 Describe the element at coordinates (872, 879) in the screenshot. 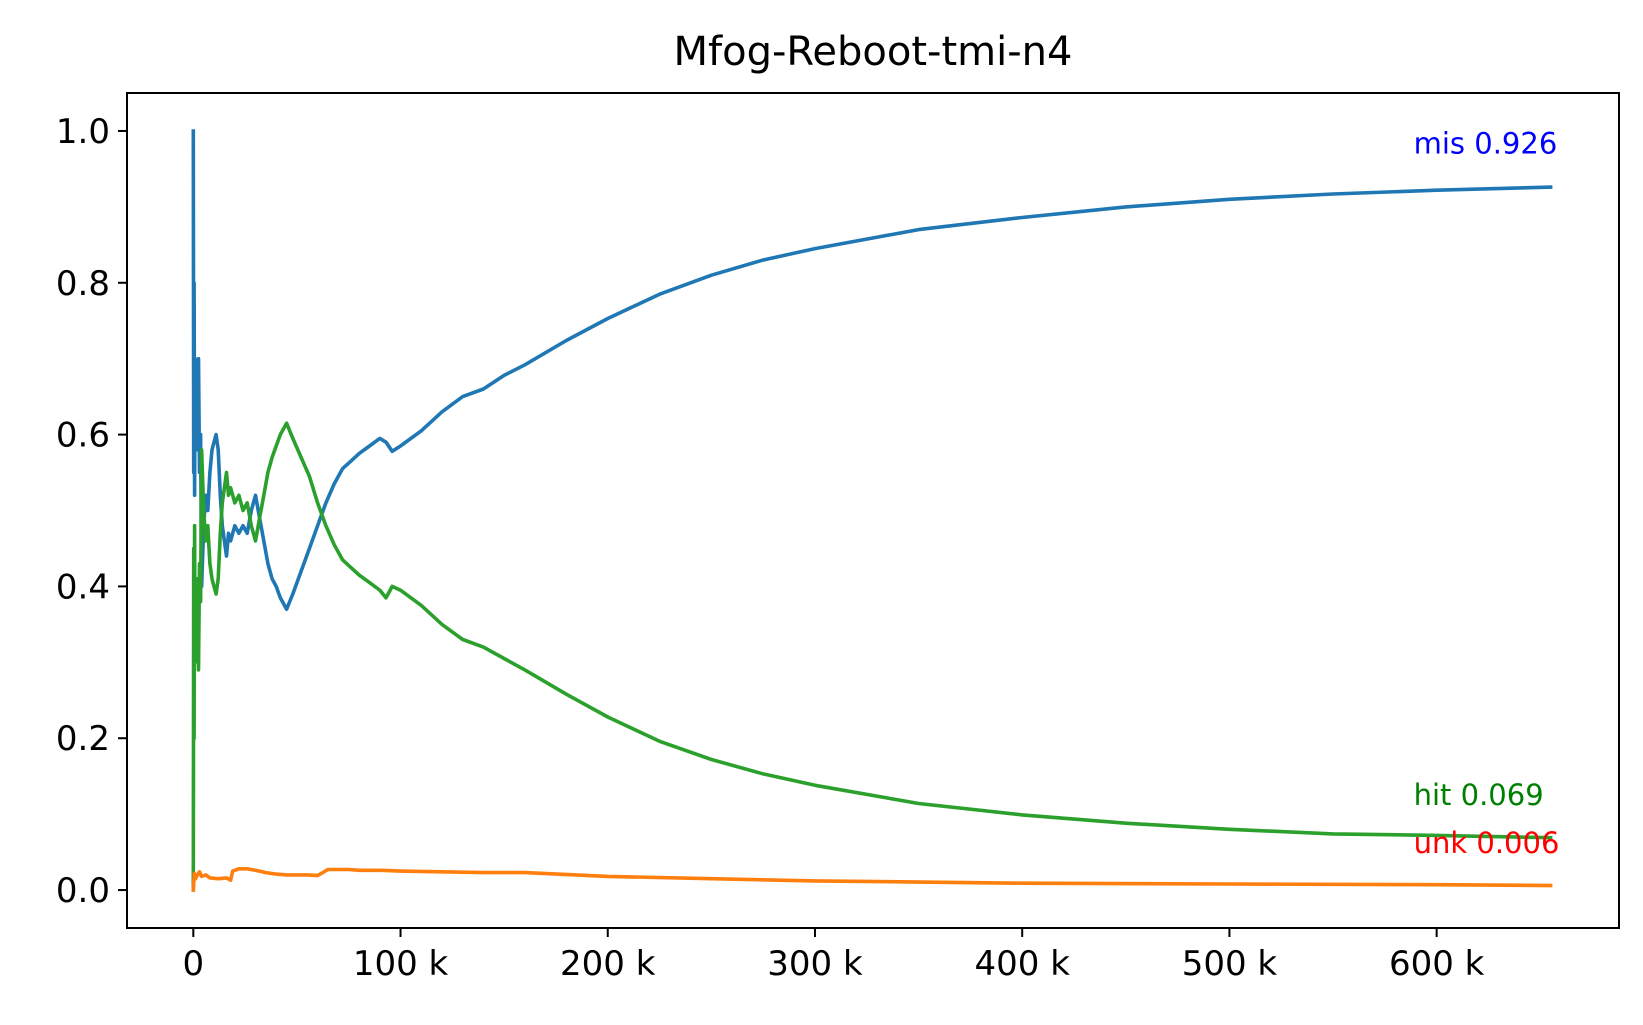

I see `series-line-unk` at that location.